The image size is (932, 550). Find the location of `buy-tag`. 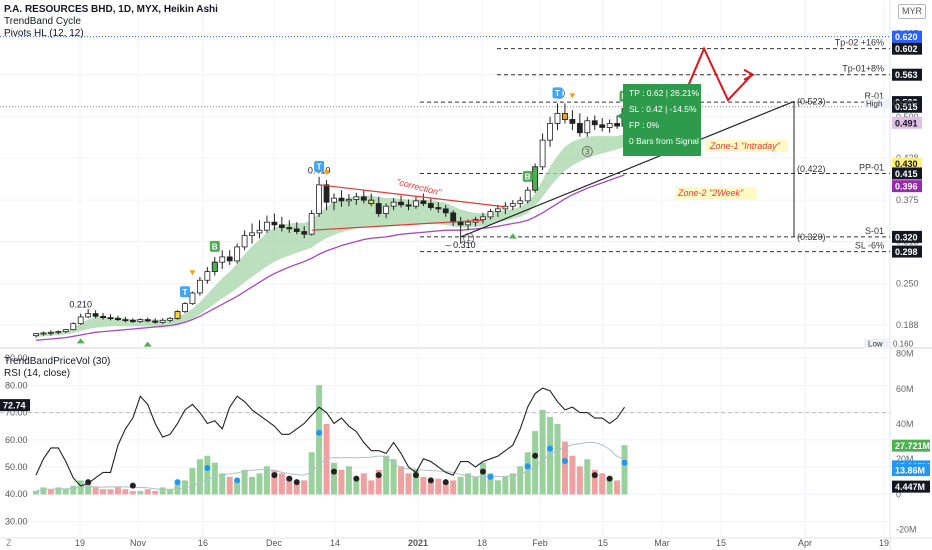

buy-tag is located at coordinates (527, 176).